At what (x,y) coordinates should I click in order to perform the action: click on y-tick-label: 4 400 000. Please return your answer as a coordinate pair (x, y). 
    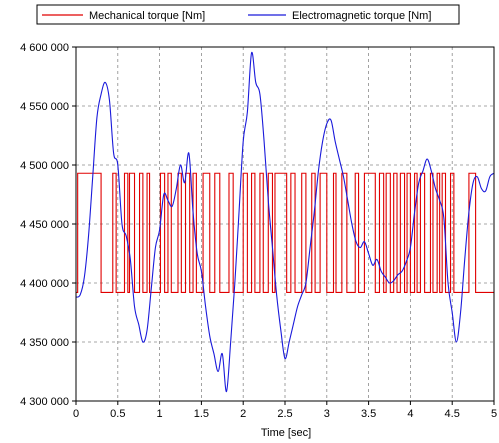
    Looking at the image, I should click on (44, 284).